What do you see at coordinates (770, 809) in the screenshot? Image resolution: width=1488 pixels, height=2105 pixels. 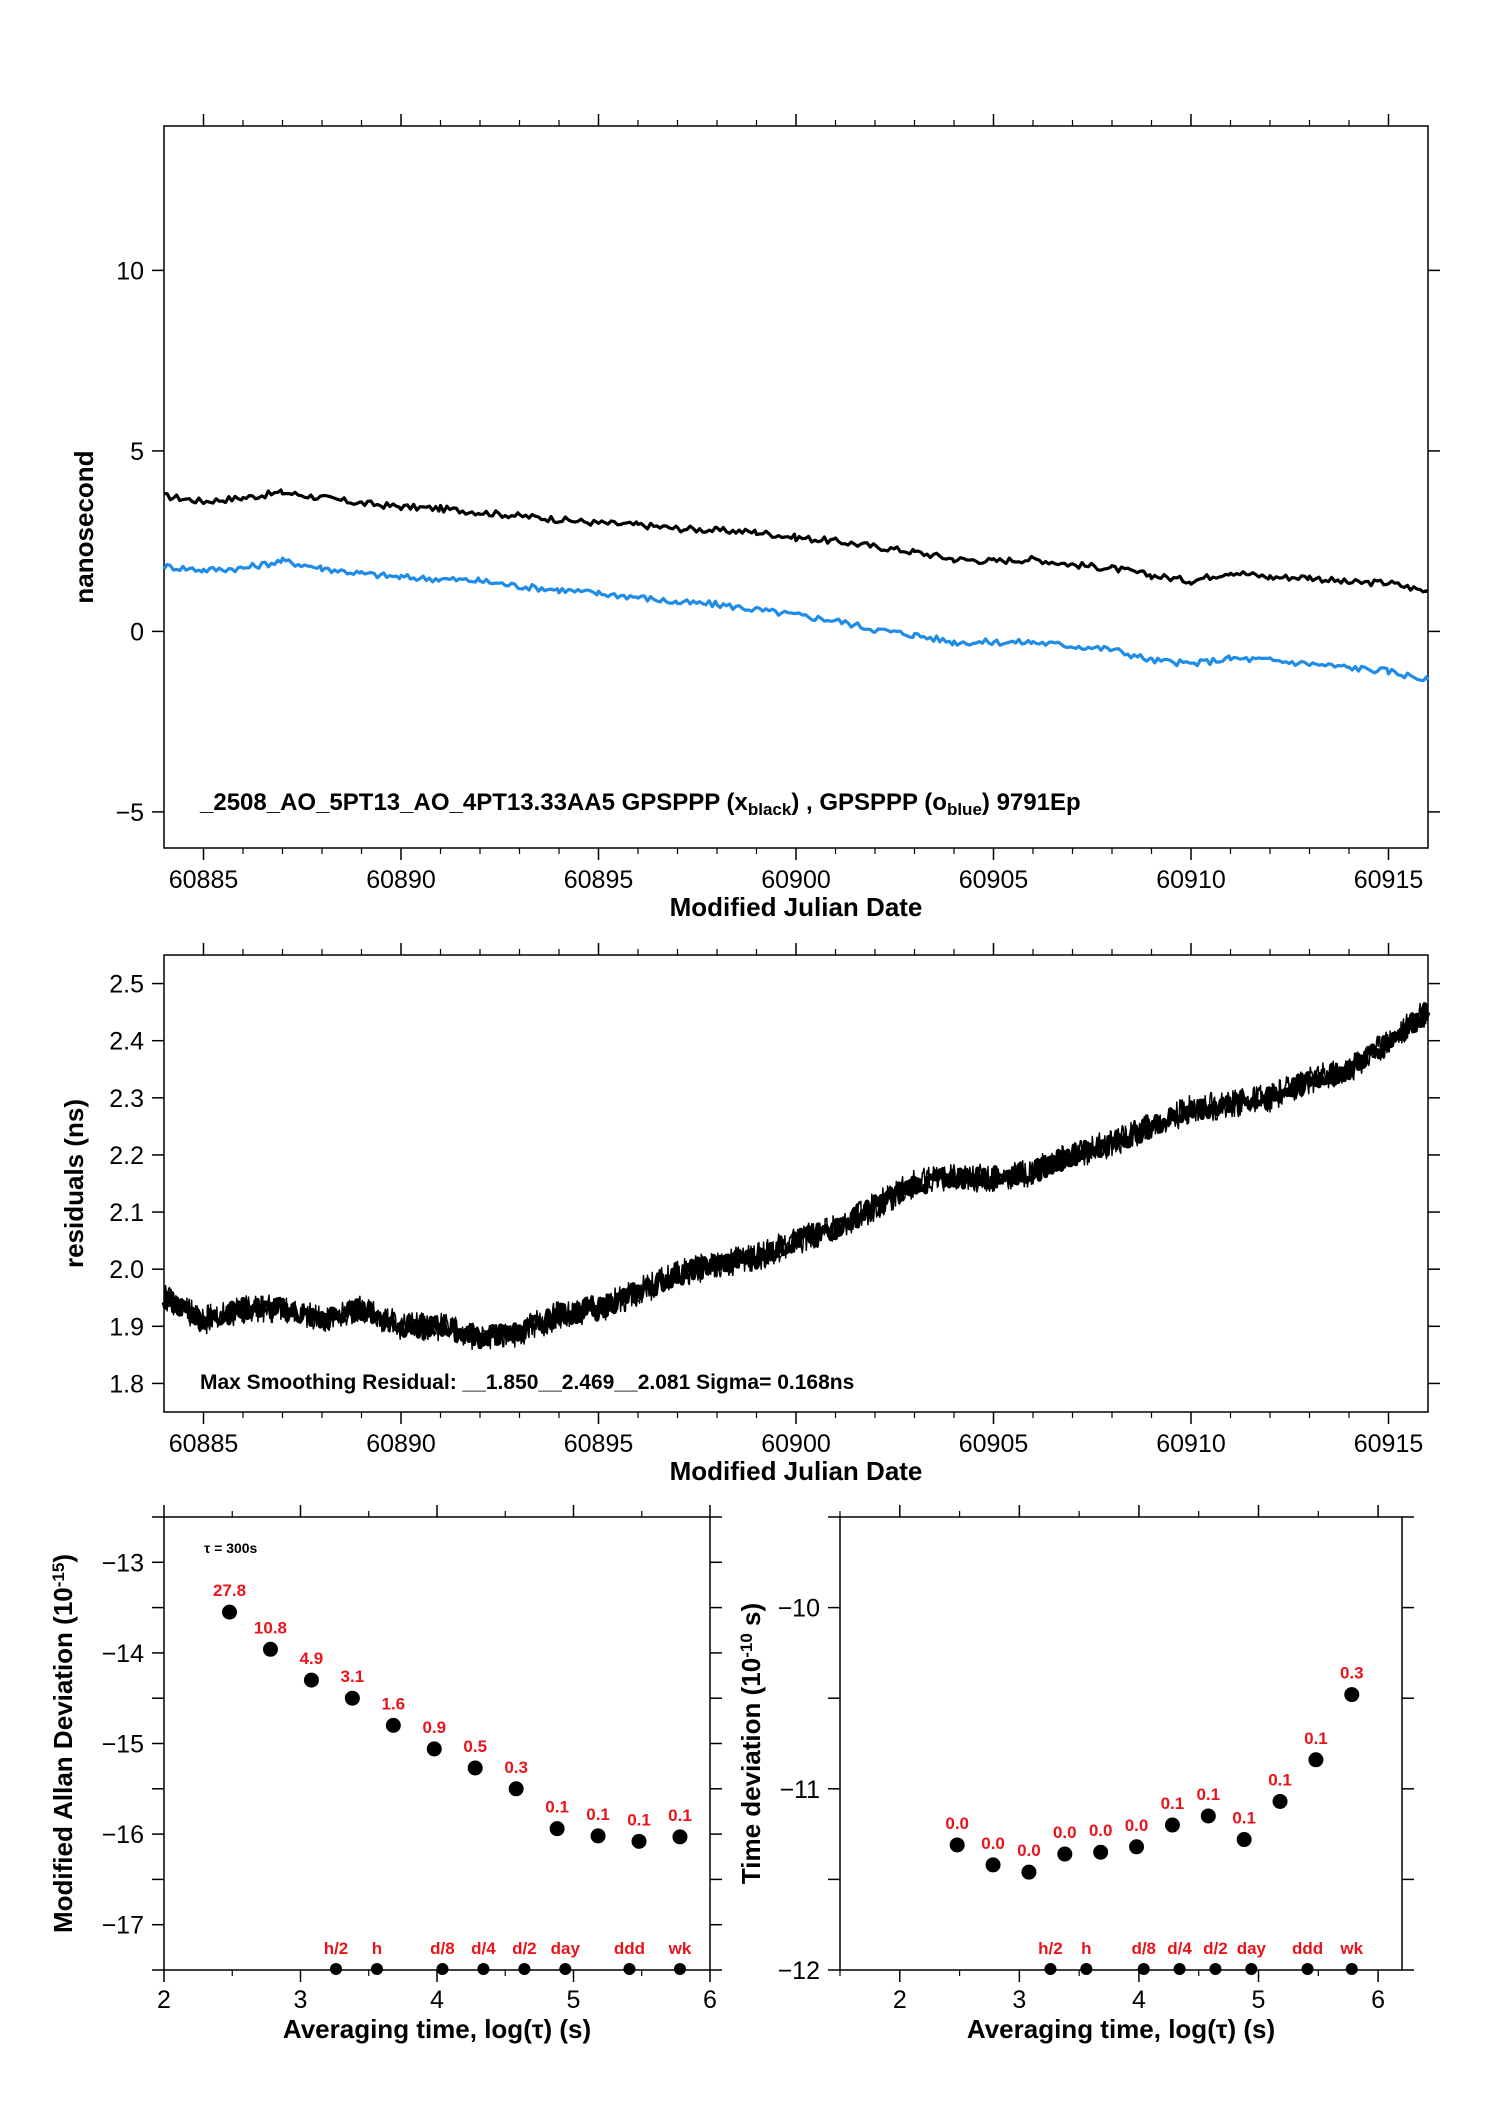 I see `annotation-subscript: black` at bounding box center [770, 809].